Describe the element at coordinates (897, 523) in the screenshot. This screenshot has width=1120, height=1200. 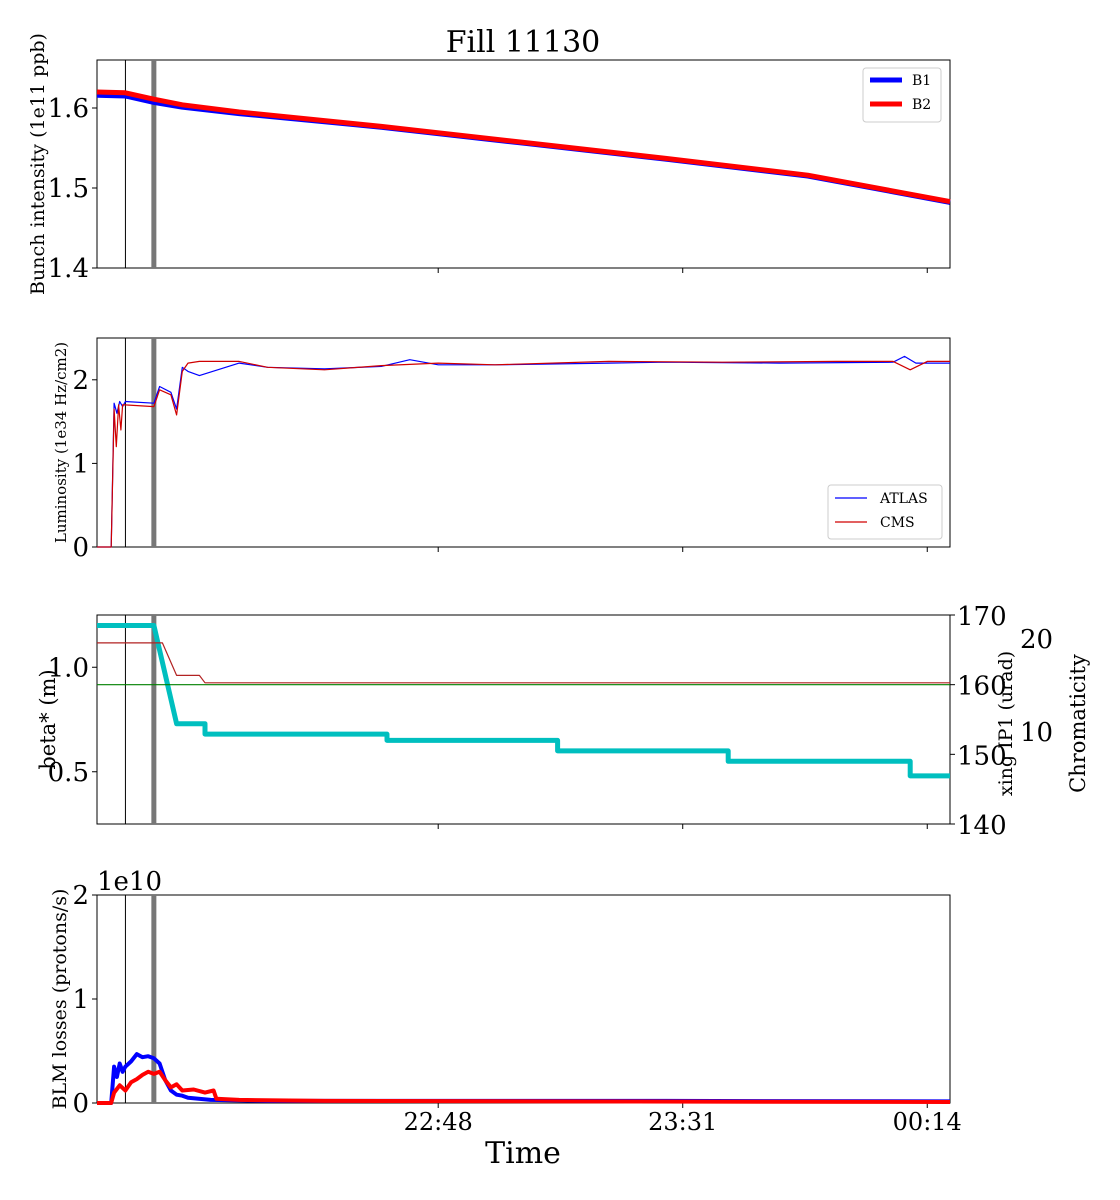
I see `legend-label-cms: CMS` at that location.